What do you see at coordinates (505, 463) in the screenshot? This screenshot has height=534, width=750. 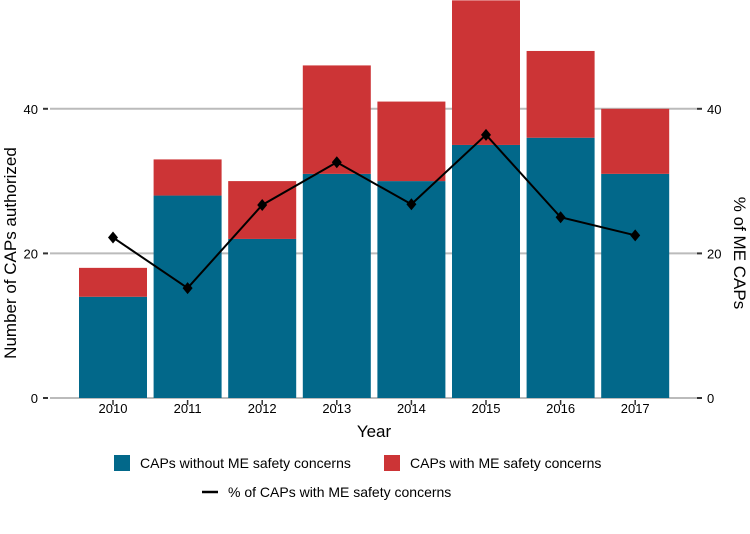 I see `legend-label-with: CAPs with ME safety concerns` at bounding box center [505, 463].